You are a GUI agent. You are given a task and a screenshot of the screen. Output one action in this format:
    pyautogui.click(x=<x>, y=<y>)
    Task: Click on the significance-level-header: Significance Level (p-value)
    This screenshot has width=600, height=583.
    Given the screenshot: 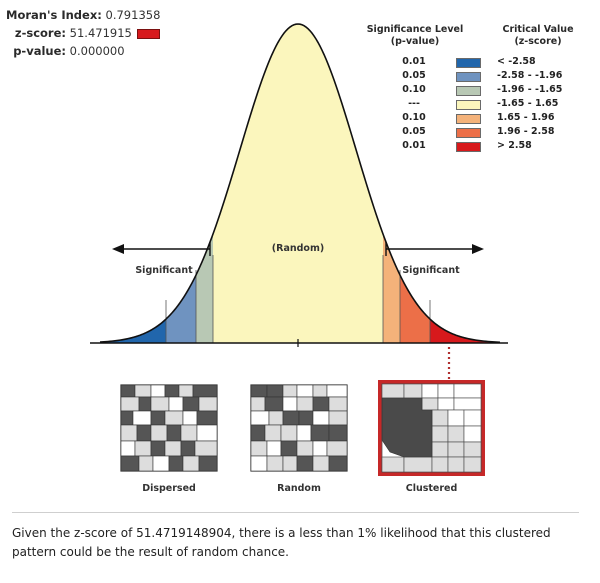 What is the action you would take?
    pyautogui.click(x=415, y=36)
    